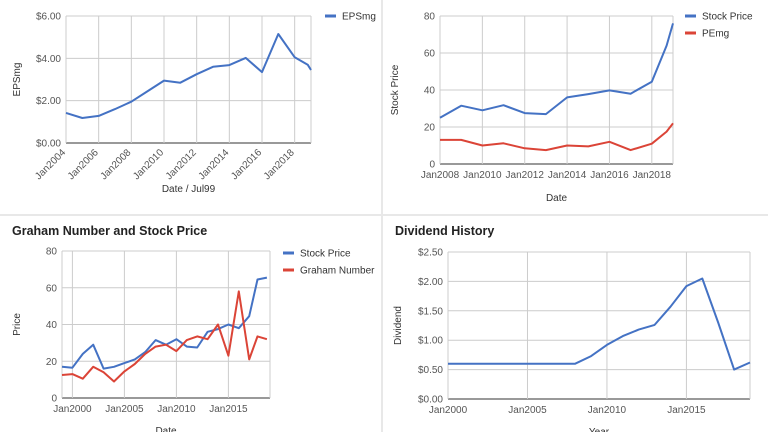 This screenshot has height=432, width=768. What do you see at coordinates (189, 189) in the screenshot?
I see `x-axis-label: Date / Jul99` at bounding box center [189, 189].